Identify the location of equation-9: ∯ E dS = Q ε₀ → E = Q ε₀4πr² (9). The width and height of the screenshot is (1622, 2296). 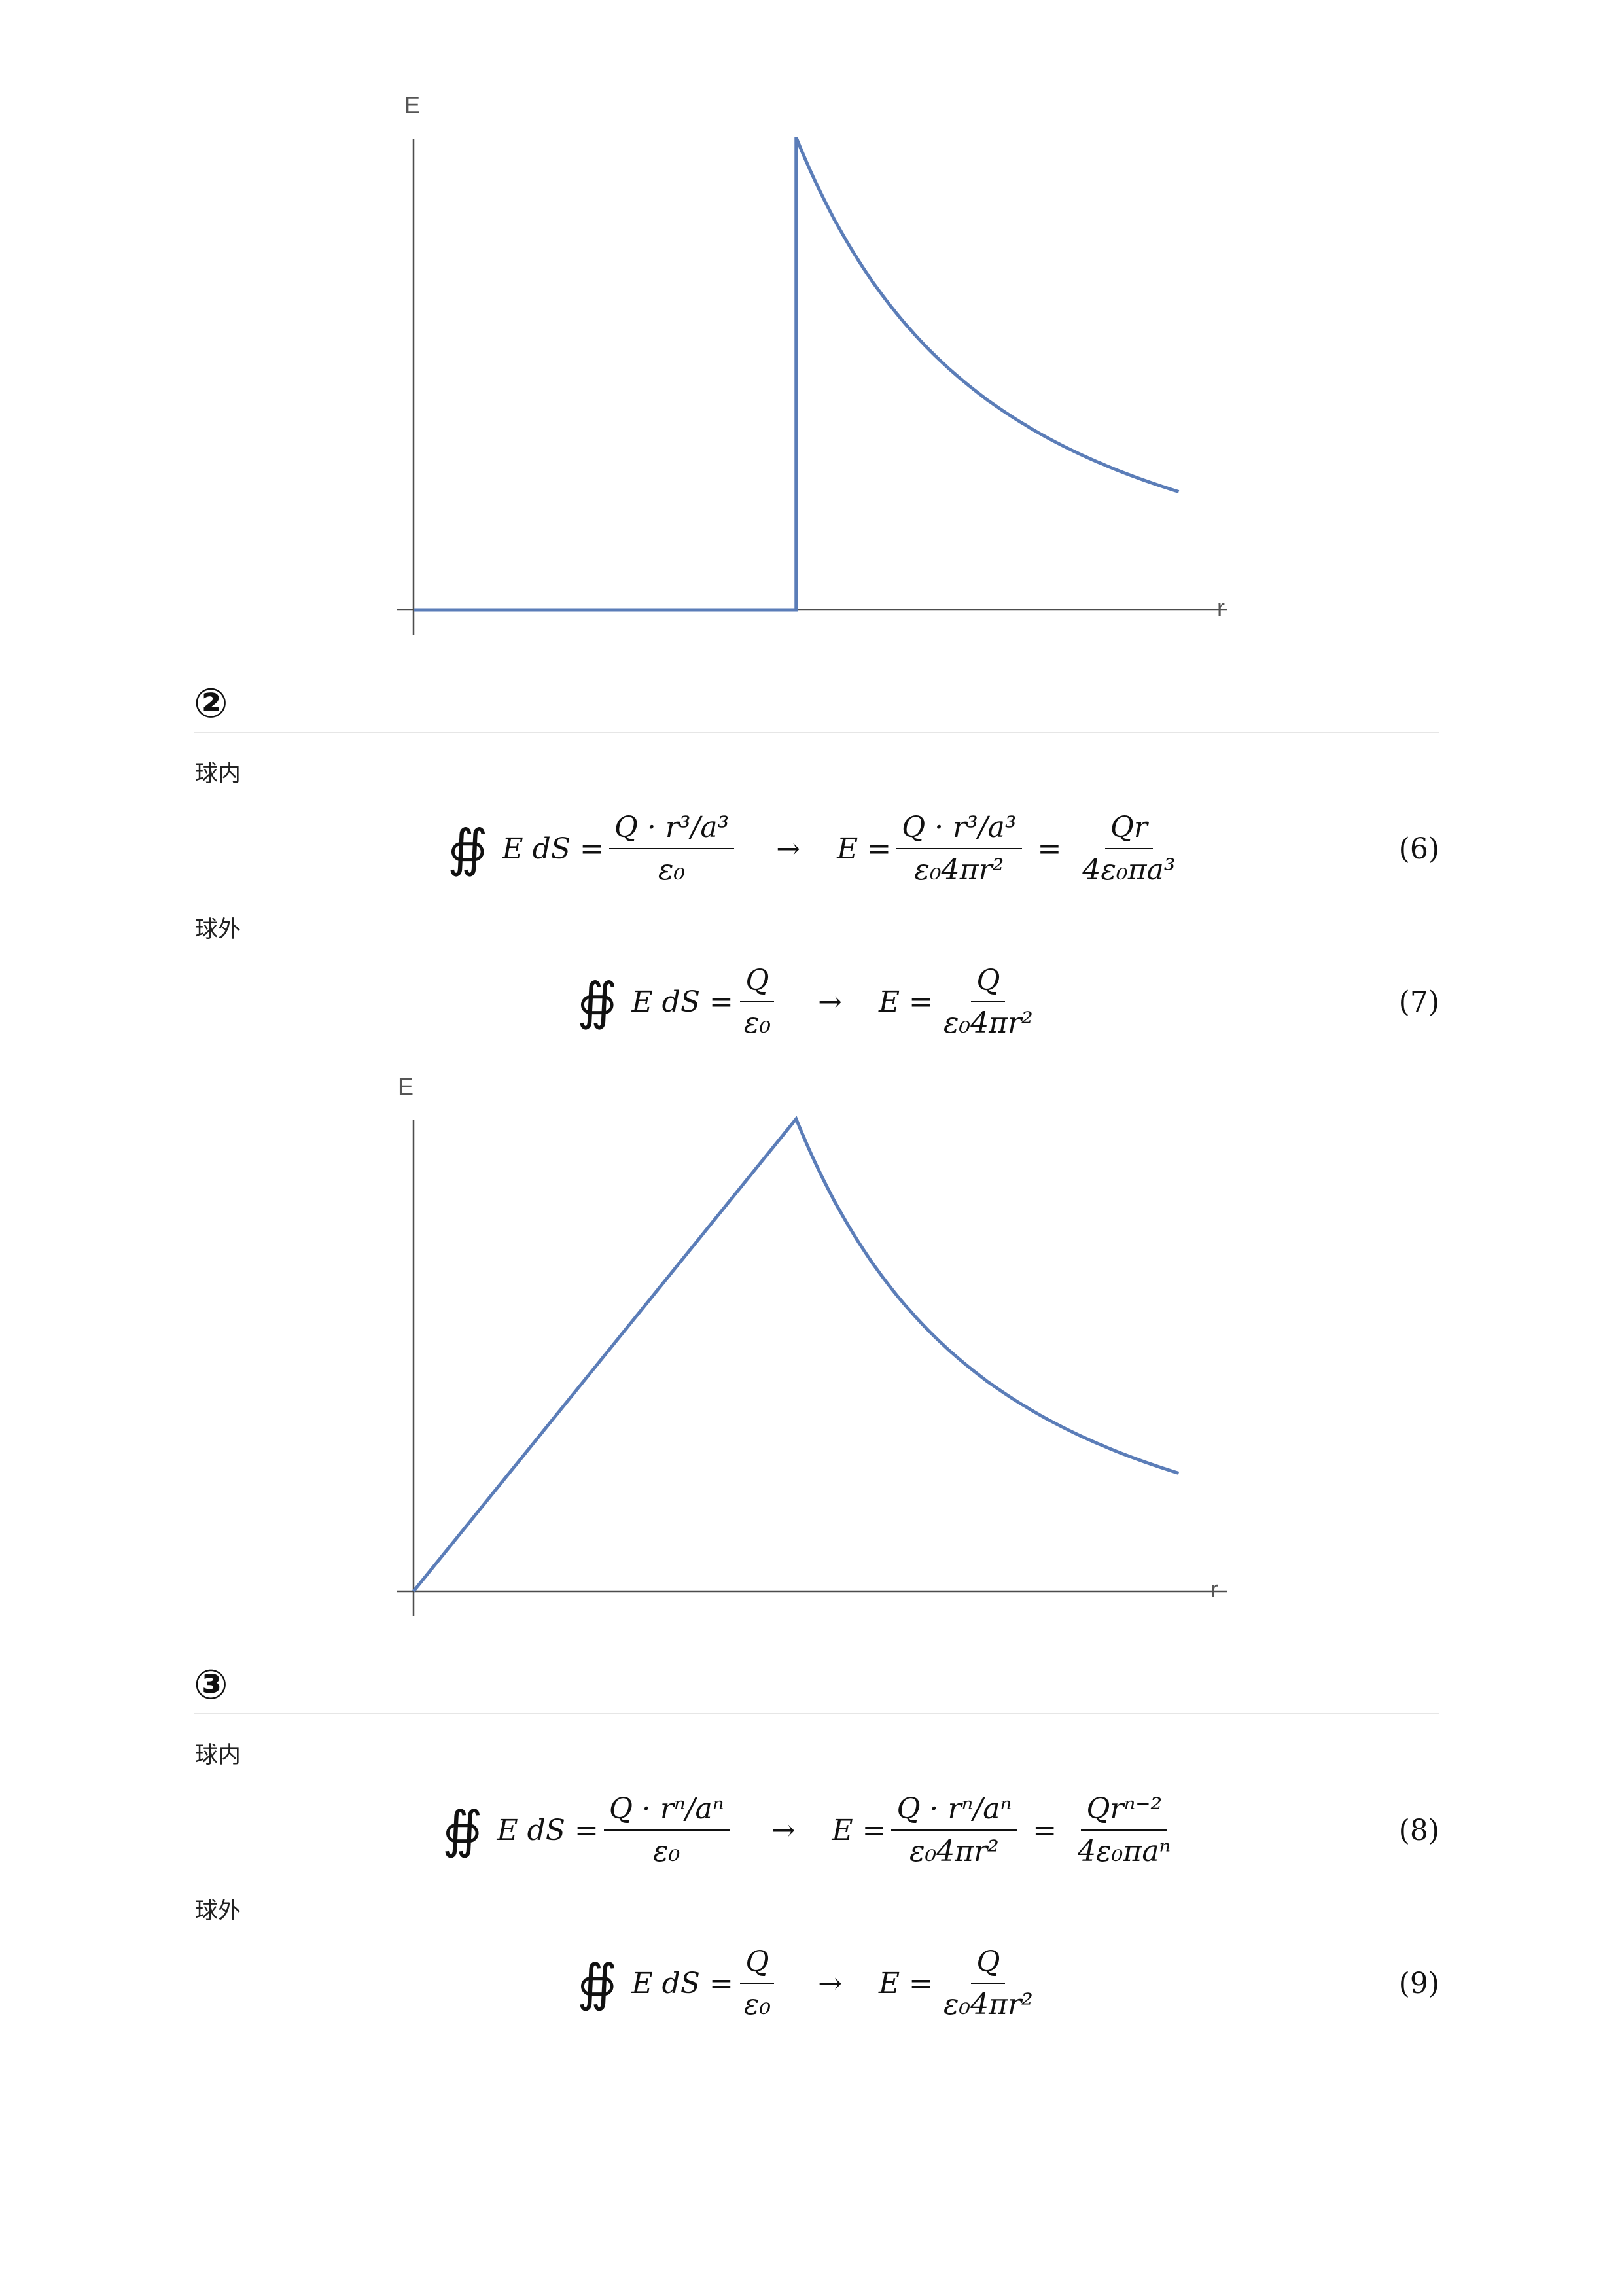
(817, 1983).